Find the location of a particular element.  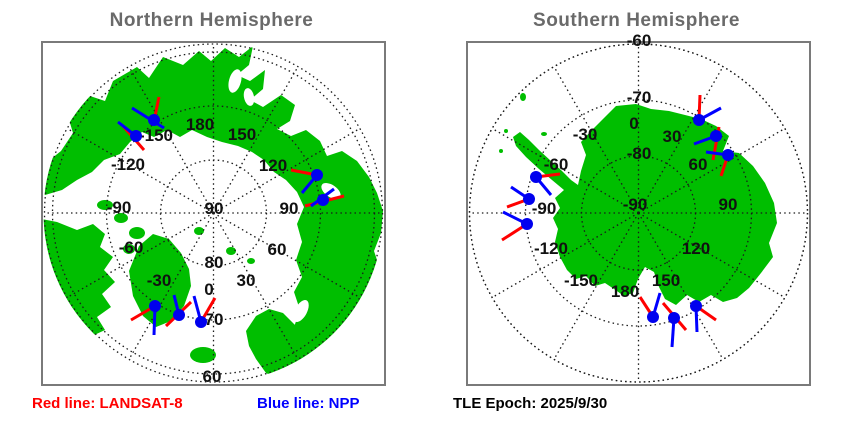

tle-epoch-label: TLE Epoch: 2025/9/30 is located at coordinates (530, 403).